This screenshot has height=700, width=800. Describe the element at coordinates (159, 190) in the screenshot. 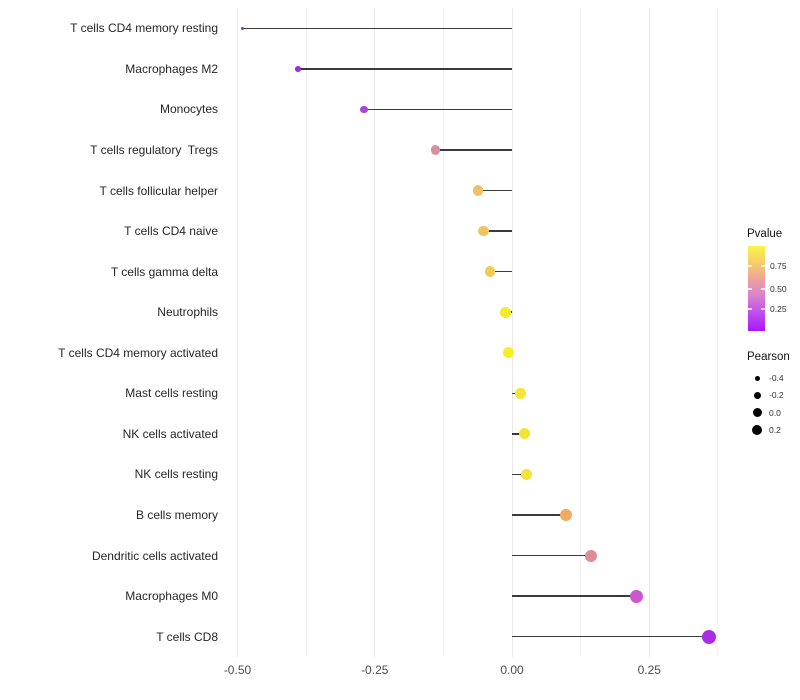

I see `category-label: T cells follicular helper` at that location.